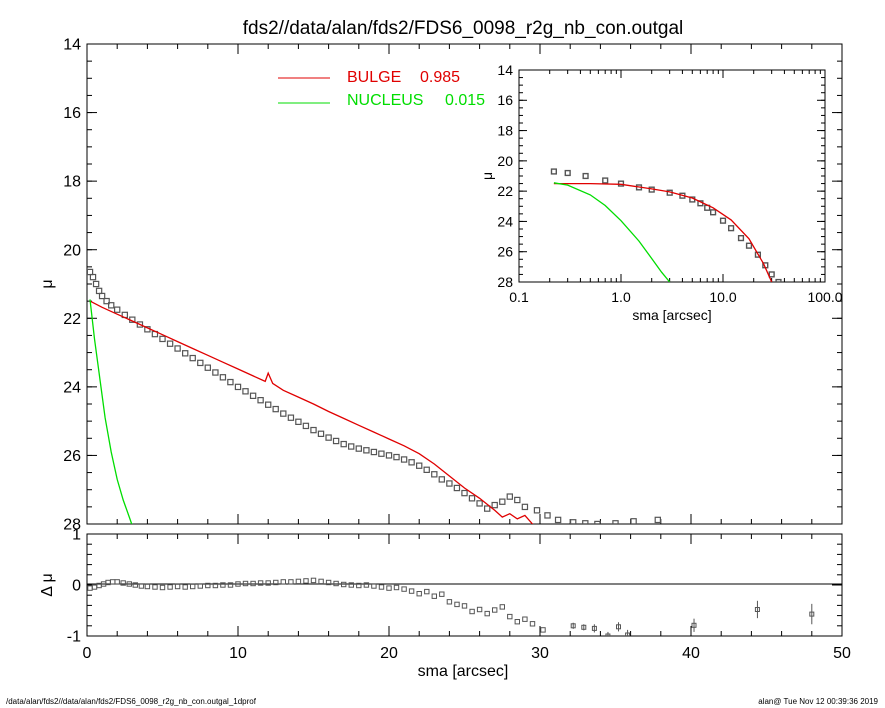 The width and height of the screenshot is (885, 708). Describe the element at coordinates (385, 100) in the screenshot. I see `legend-nucleus-label: NUCLEUS` at that location.